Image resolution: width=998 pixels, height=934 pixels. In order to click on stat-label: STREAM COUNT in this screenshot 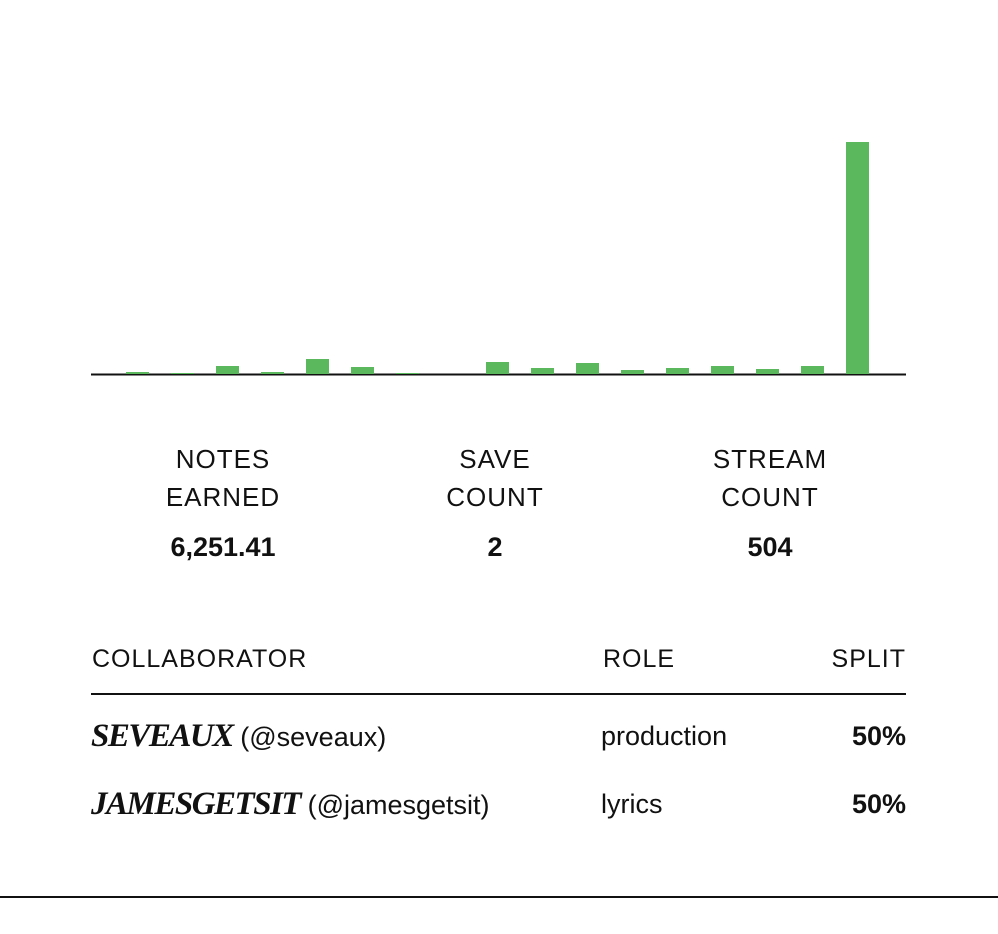, I will do `click(770, 478)`.